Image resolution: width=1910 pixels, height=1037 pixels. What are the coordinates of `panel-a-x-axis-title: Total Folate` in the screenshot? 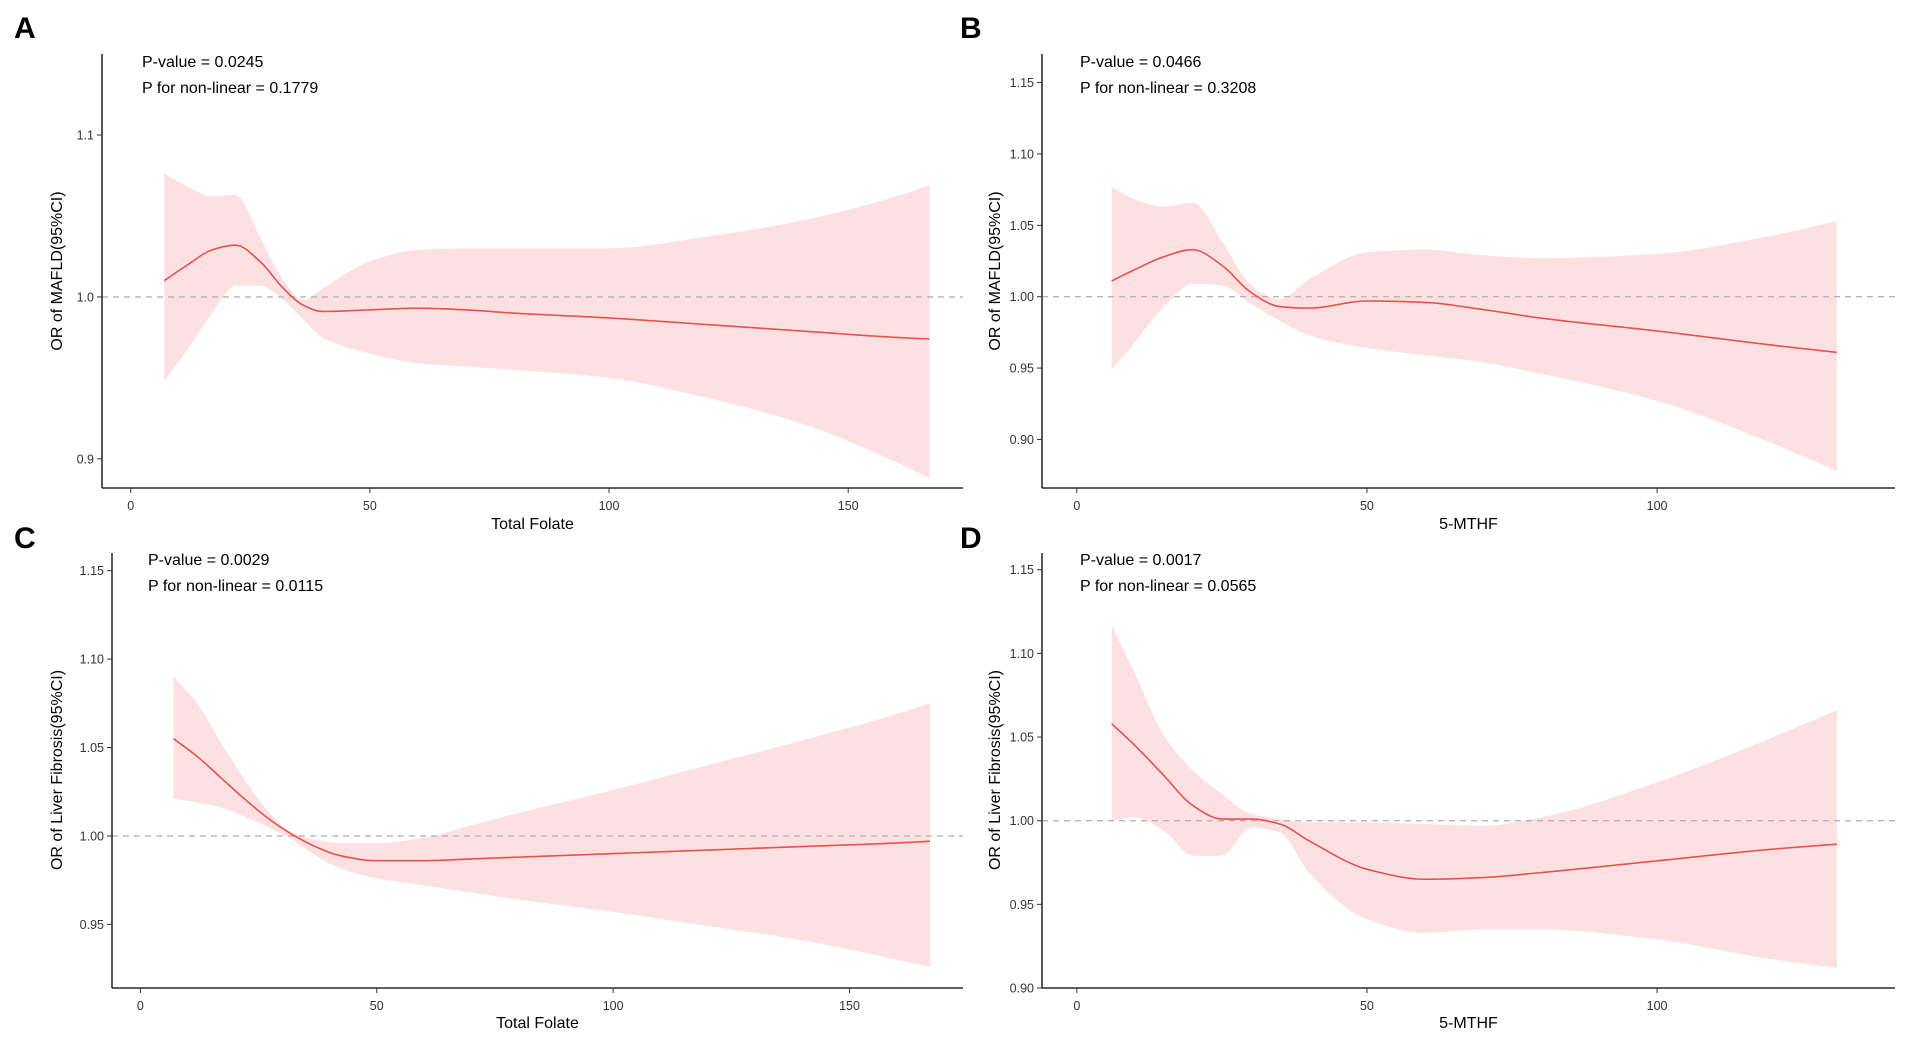 It's located at (532, 524).